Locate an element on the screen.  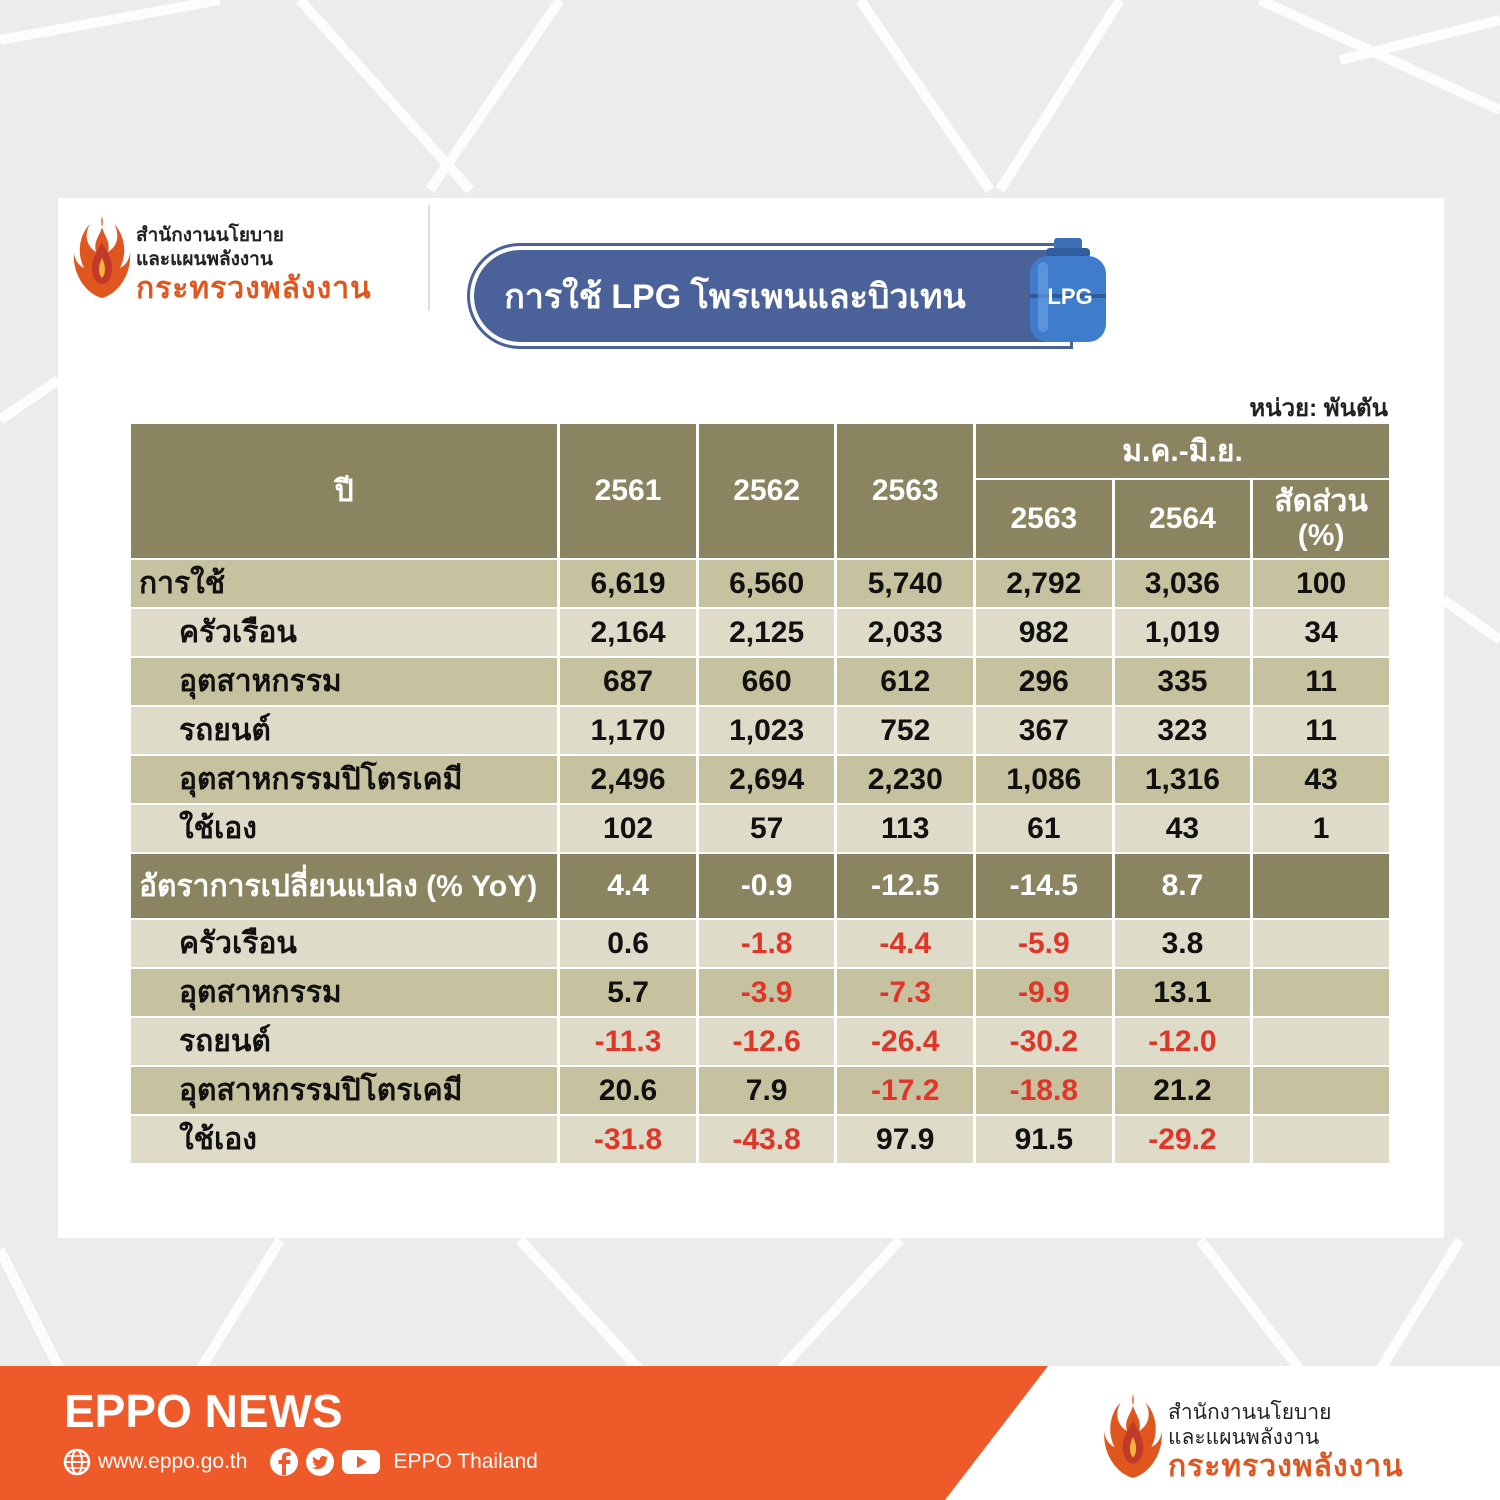
table-cell: 687 is located at coordinates (628, 681).